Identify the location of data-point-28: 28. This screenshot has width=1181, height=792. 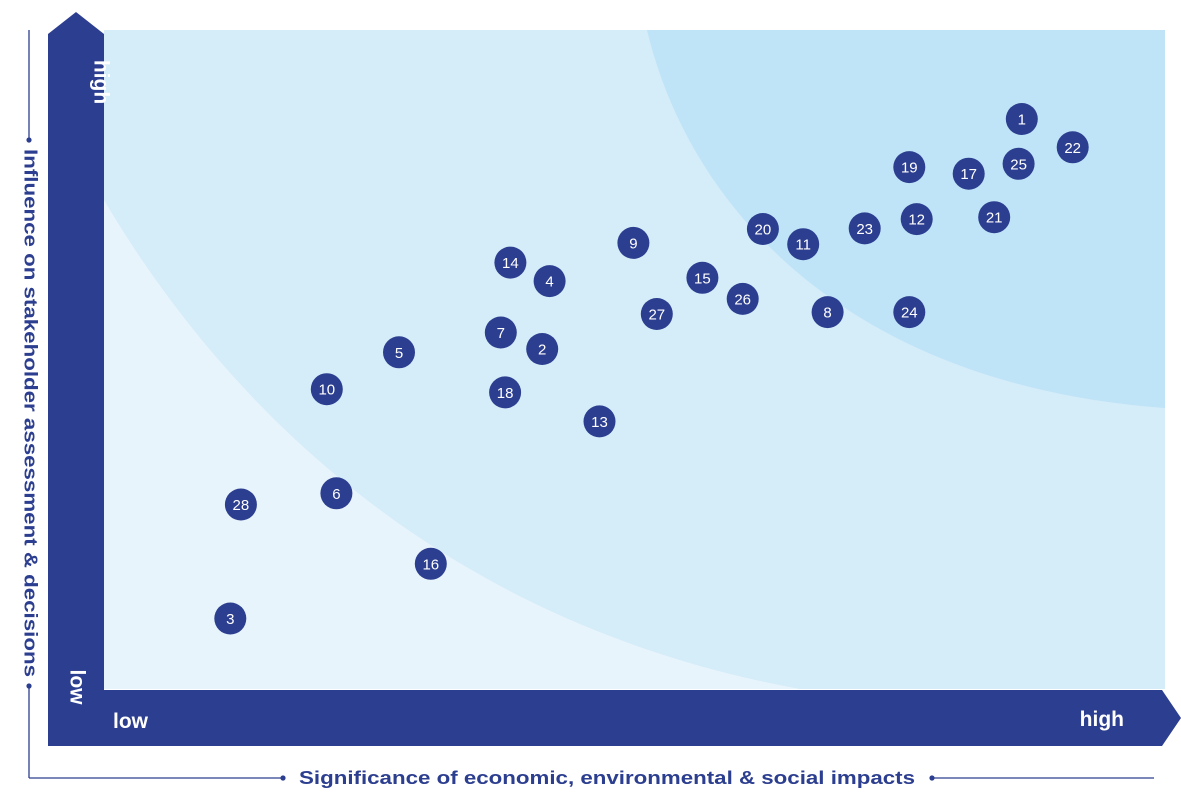
(240, 504).